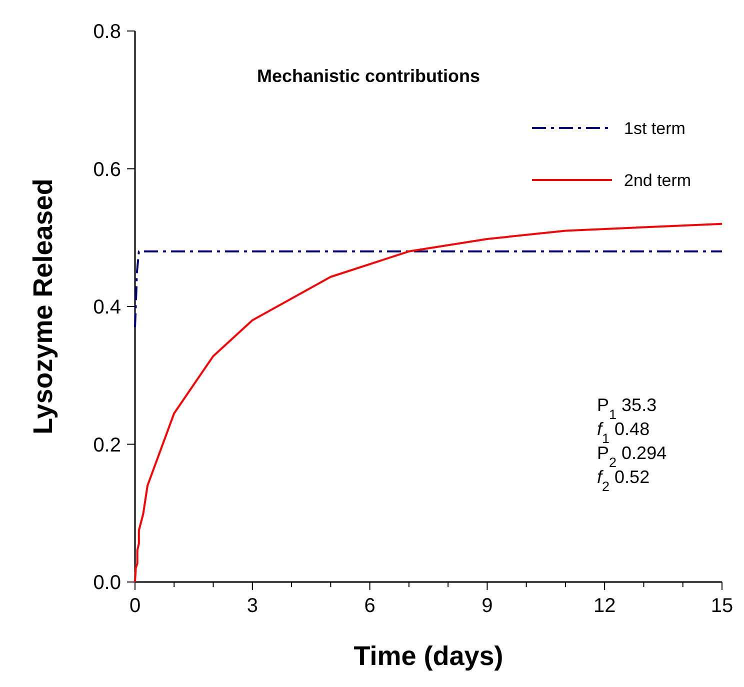  I want to click on annotation: P$_{1}$ 35.3, so click(627, 408).